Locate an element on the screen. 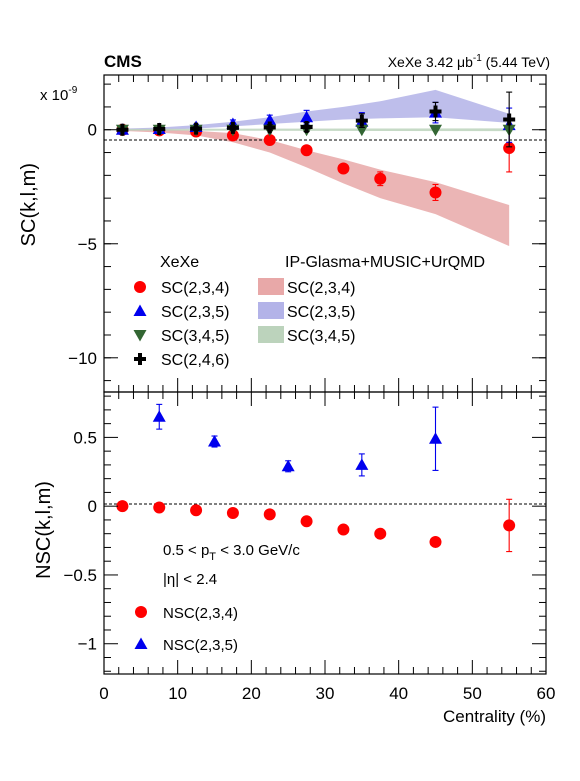  legend-model-title: IP-Glasma+MUSIC+UrQMD is located at coordinates (385, 262).